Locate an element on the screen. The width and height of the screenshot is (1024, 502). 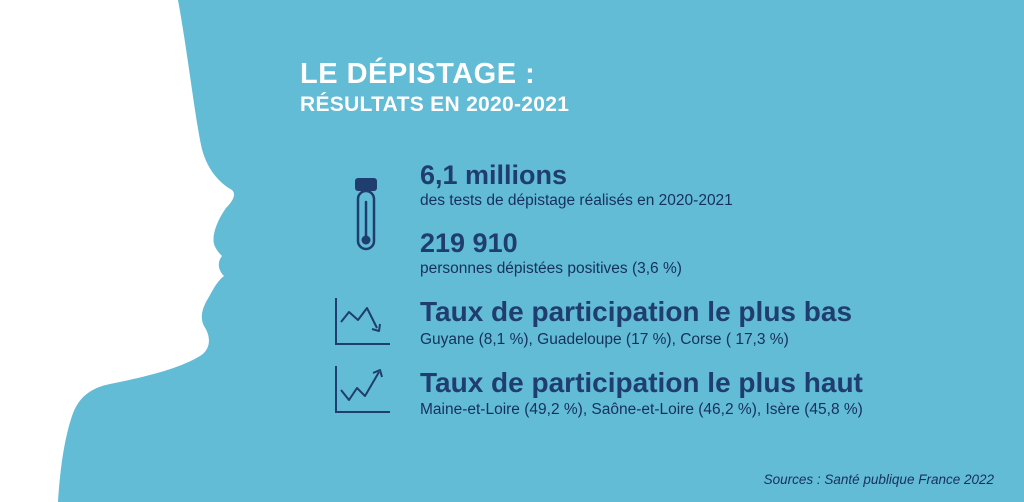
trend-down-icon is located at coordinates (362, 321).